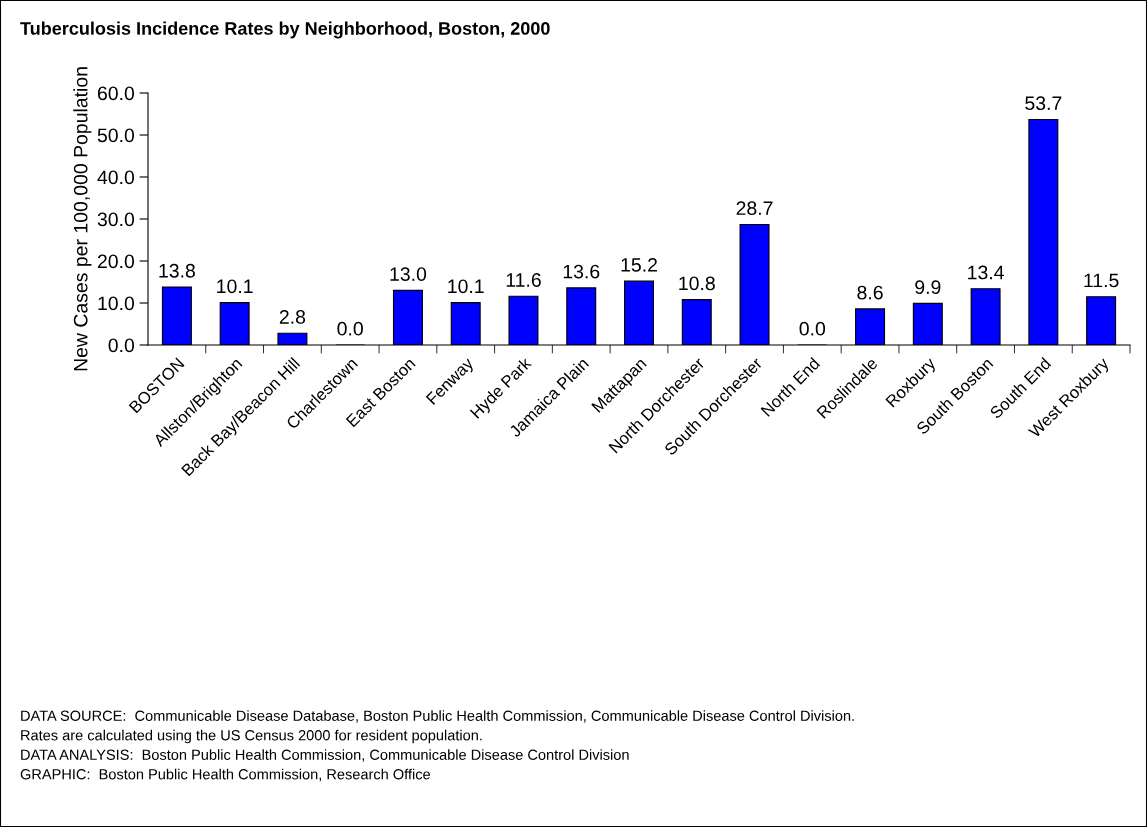  What do you see at coordinates (82, 219) in the screenshot?
I see `y-axis-title: New Cases per 100,000 Population` at bounding box center [82, 219].